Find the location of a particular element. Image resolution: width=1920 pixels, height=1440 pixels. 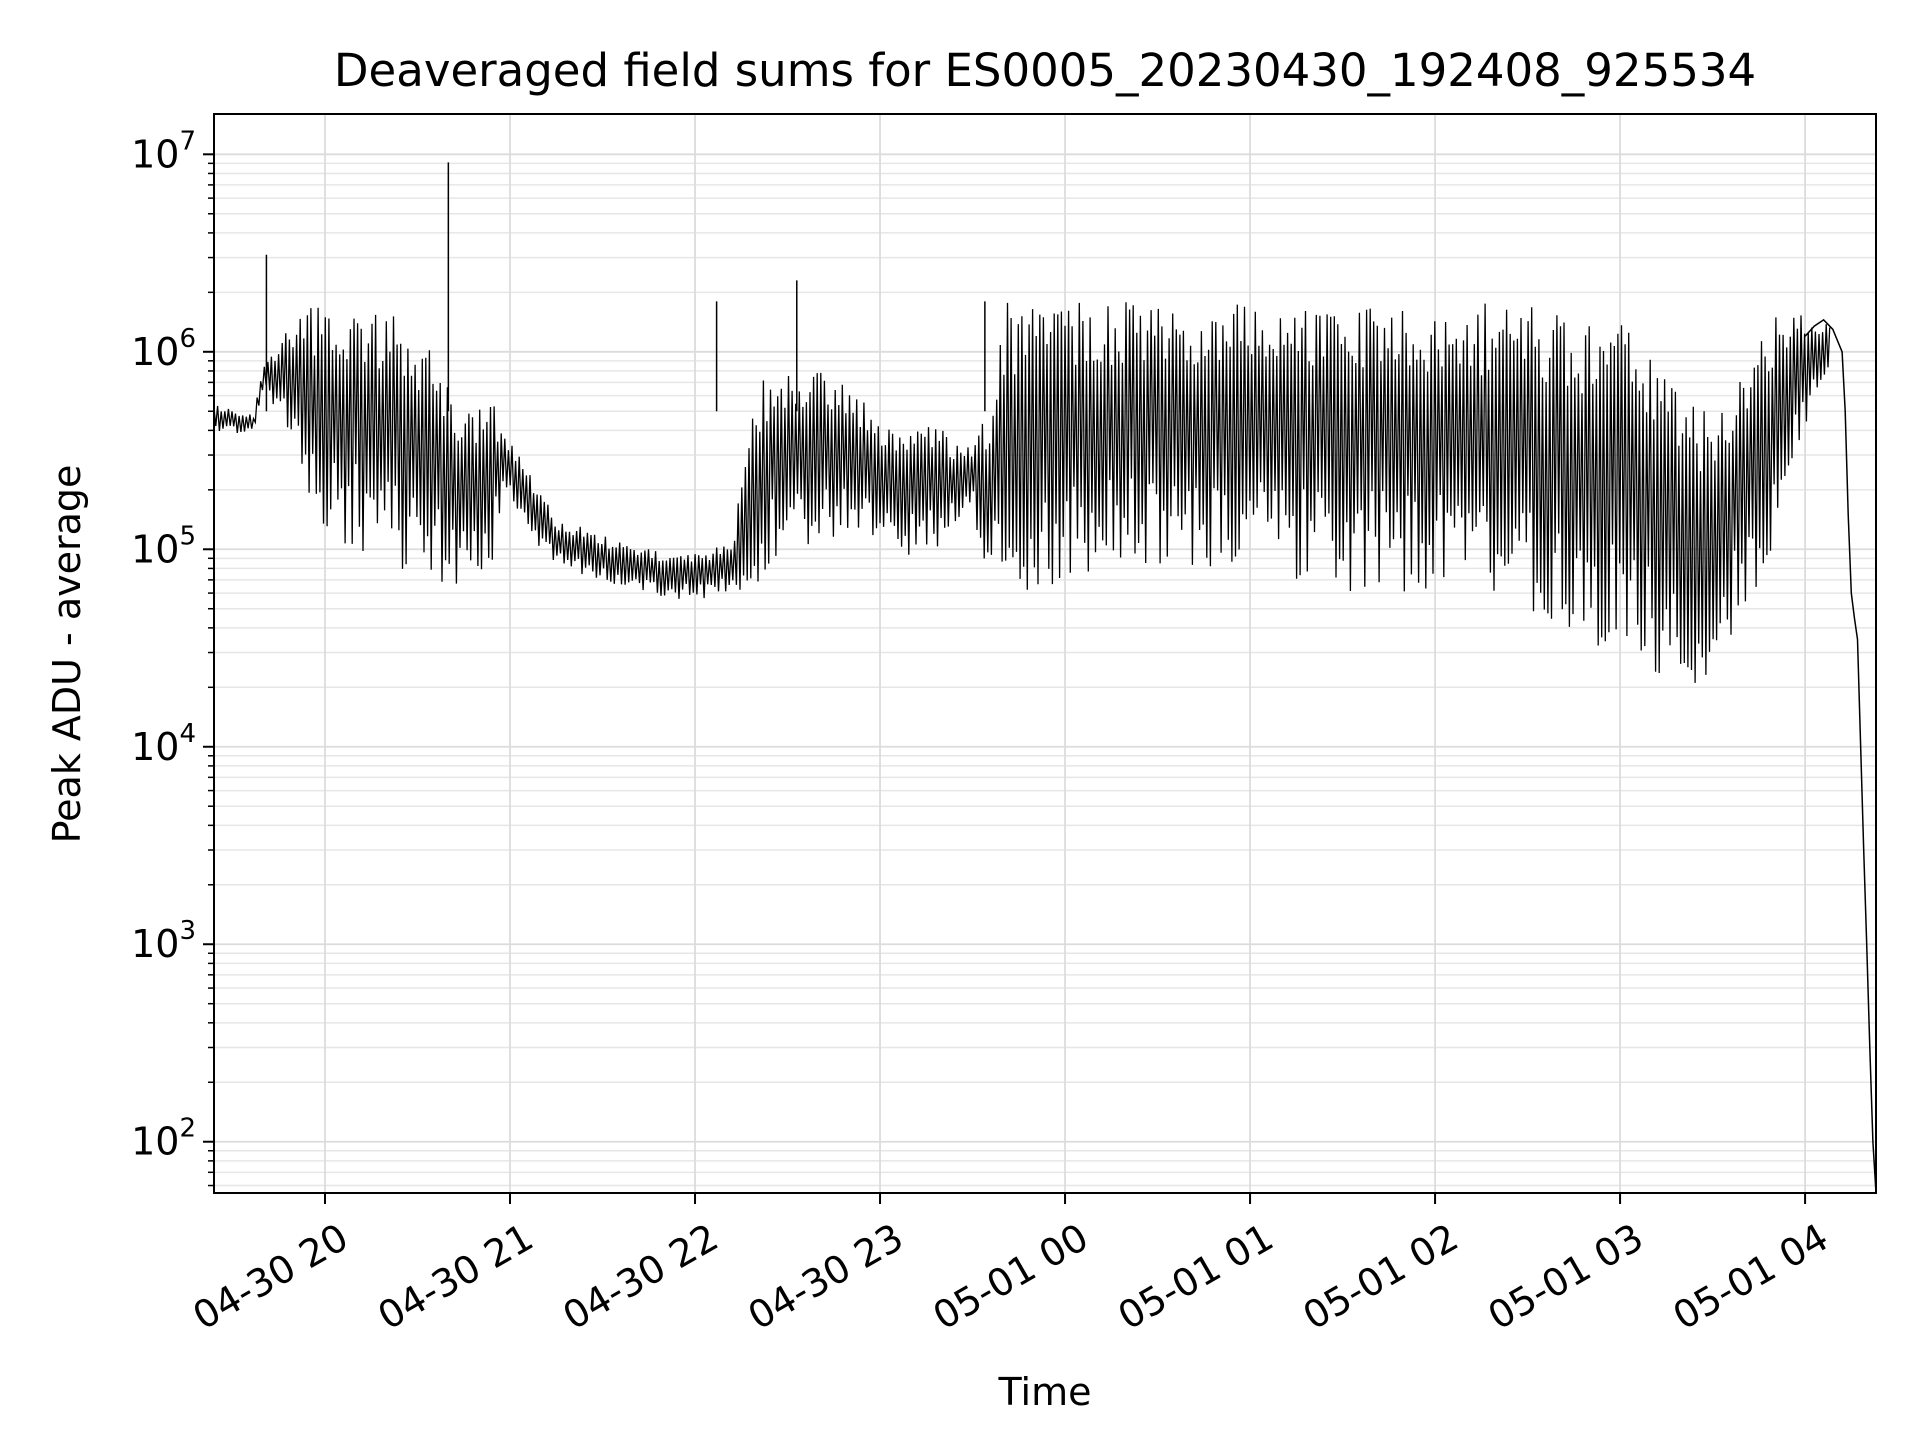

x-tick-label: 04-30 21 is located at coordinates (456, 1277).